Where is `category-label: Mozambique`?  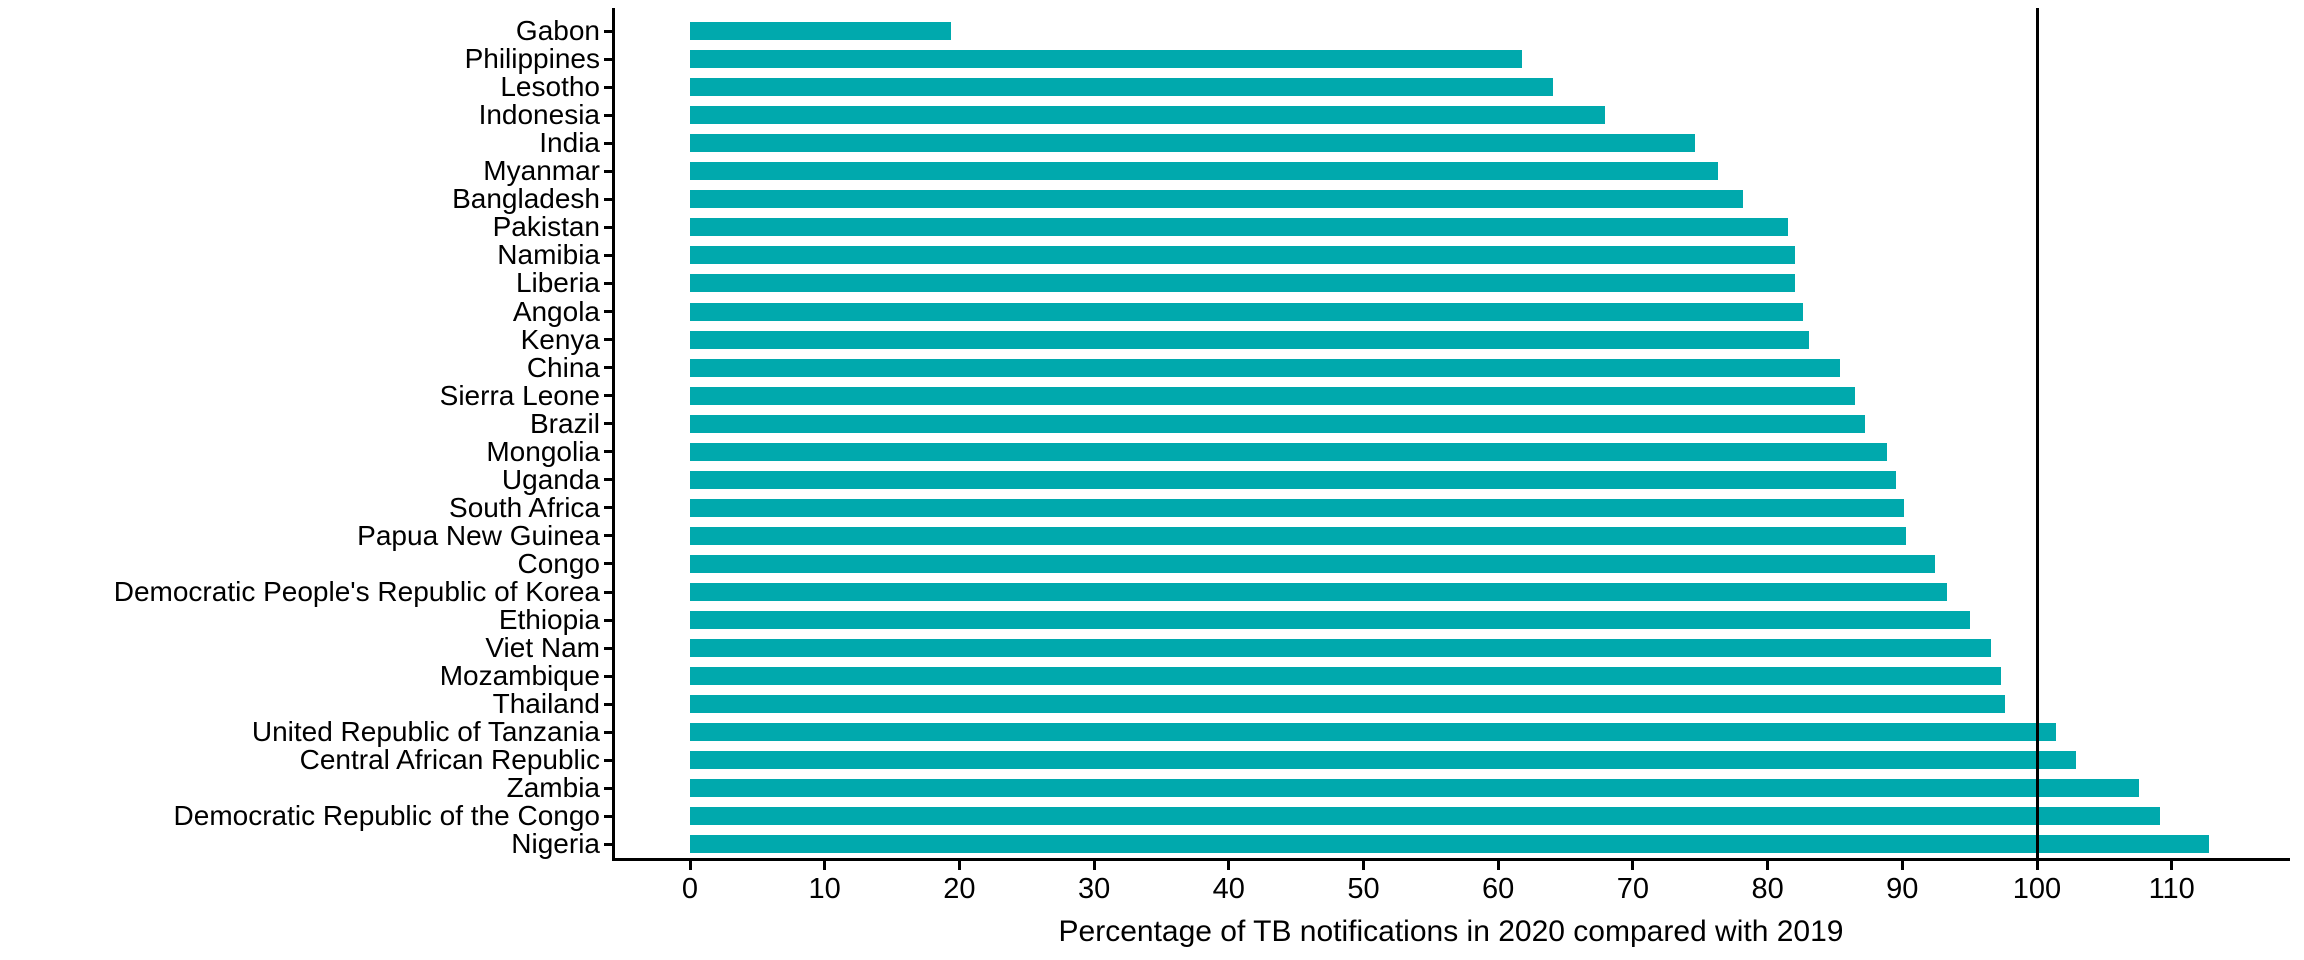
category-label: Mozambique is located at coordinates (519, 676).